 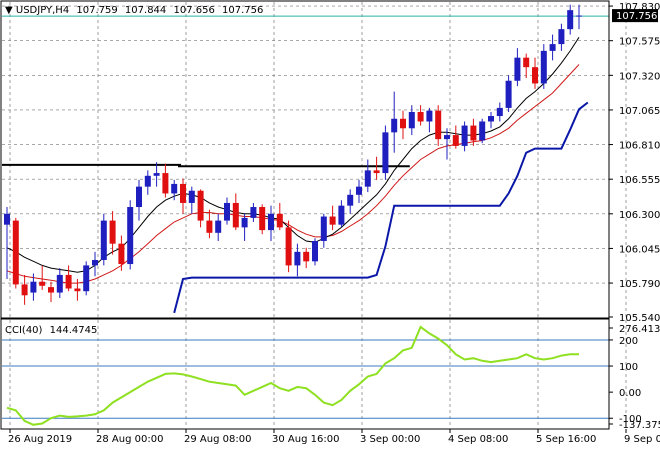 What do you see at coordinates (630, 419) in the screenshot?
I see `cci-tick-label: -100` at bounding box center [630, 419].